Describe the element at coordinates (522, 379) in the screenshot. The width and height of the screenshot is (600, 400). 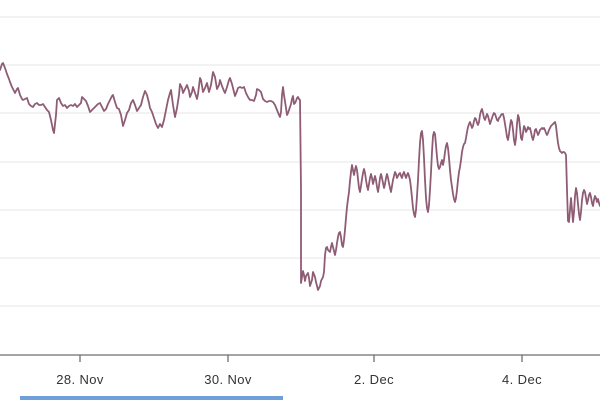
I see `x-axis-label: 4. Dec` at that location.